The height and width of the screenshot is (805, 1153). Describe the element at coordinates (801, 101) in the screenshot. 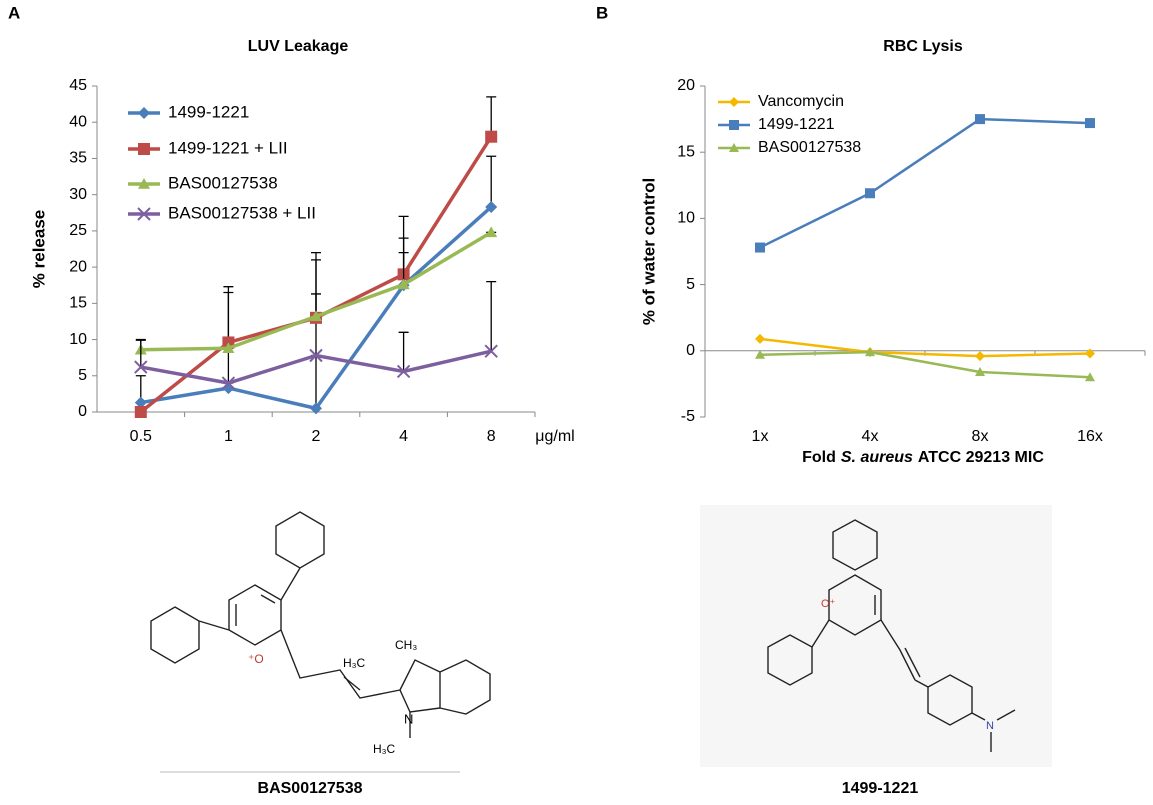

I see `legend-label: Vancomycin` at that location.